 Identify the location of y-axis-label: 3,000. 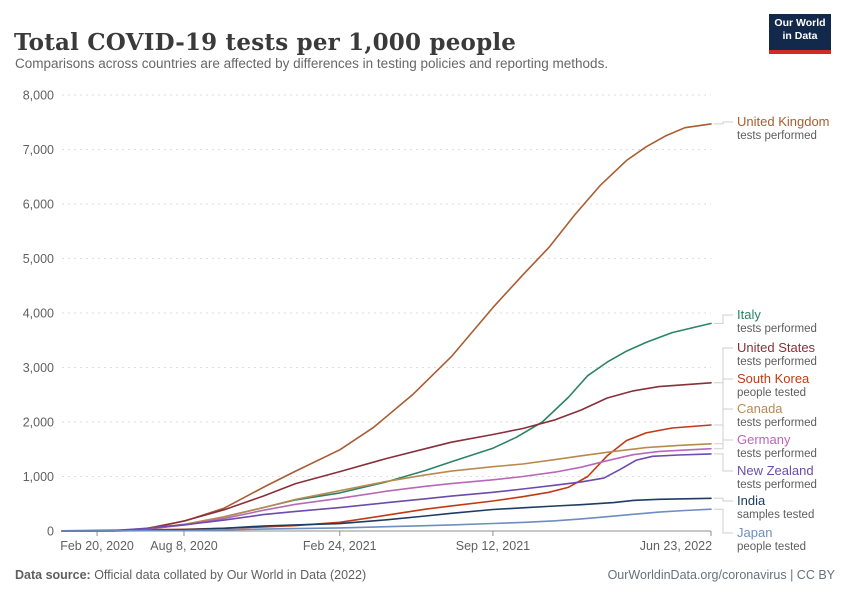
(38, 368).